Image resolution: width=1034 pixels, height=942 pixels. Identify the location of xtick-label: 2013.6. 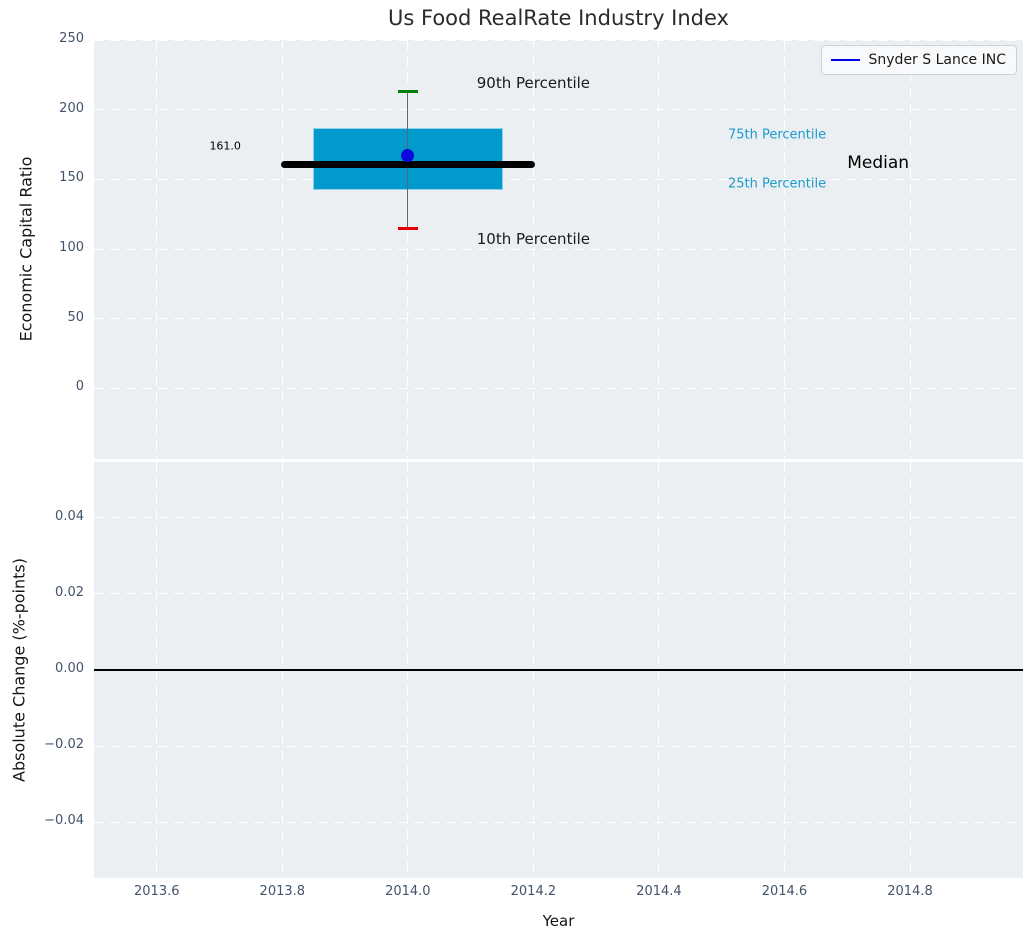
(157, 891).